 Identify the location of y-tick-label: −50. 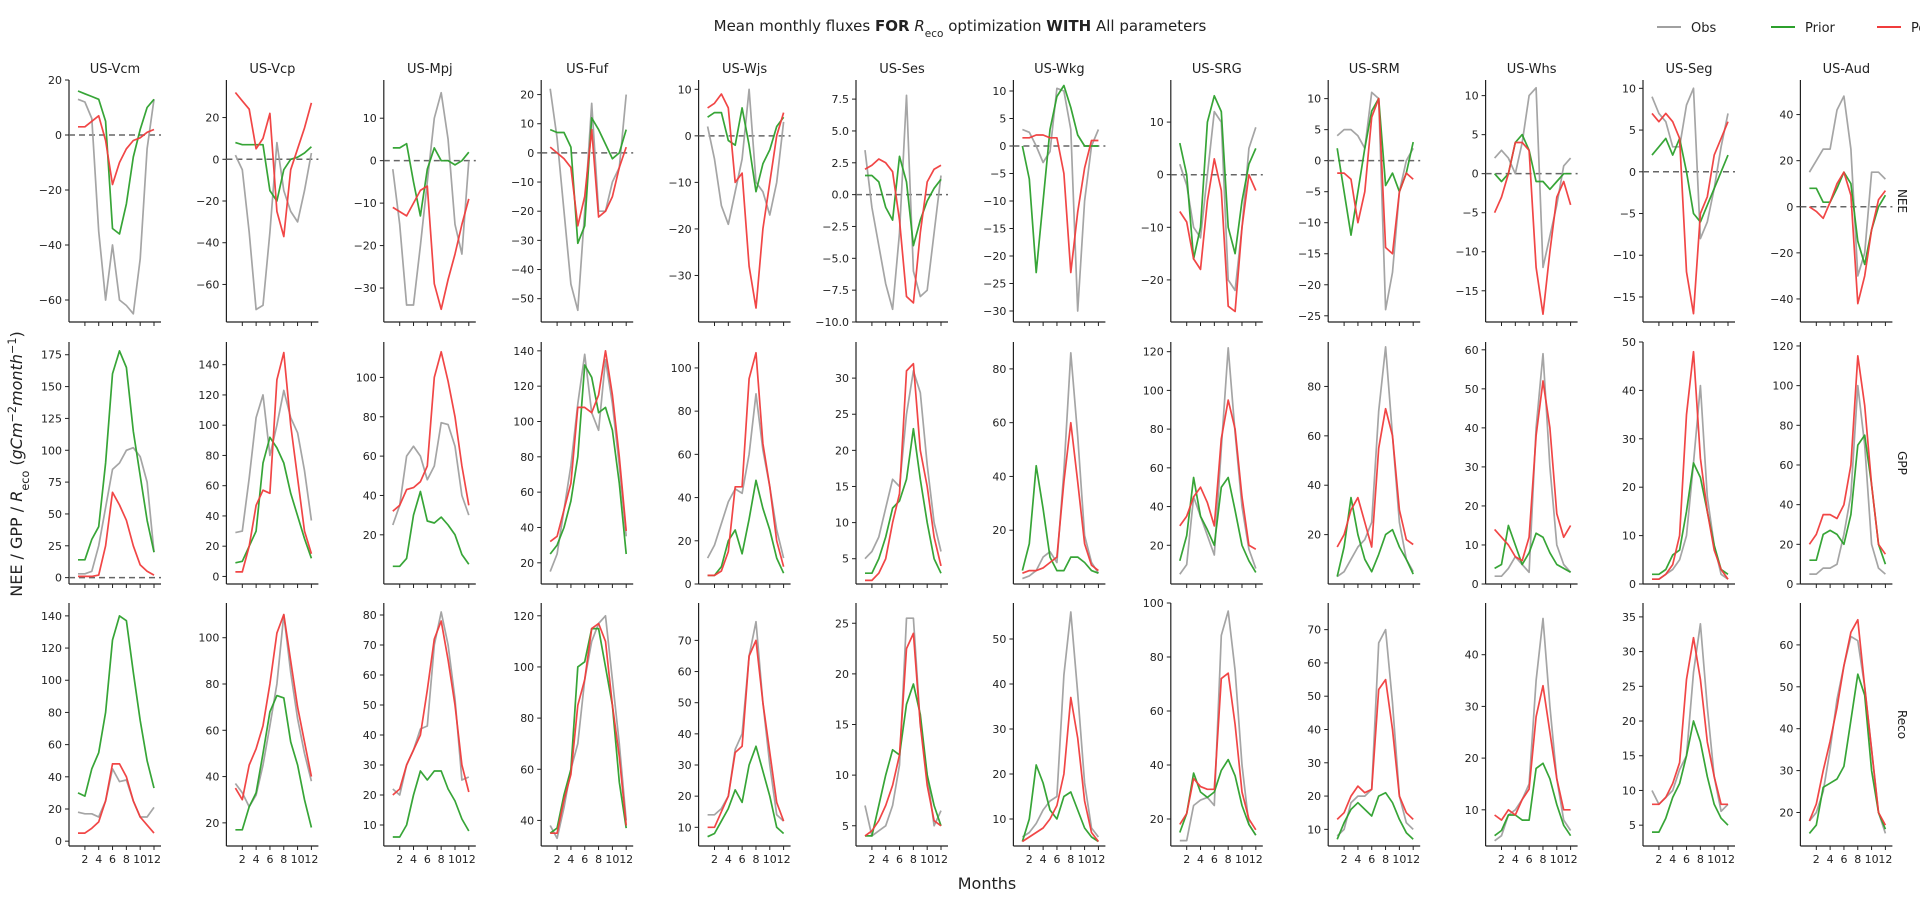
(522, 299).